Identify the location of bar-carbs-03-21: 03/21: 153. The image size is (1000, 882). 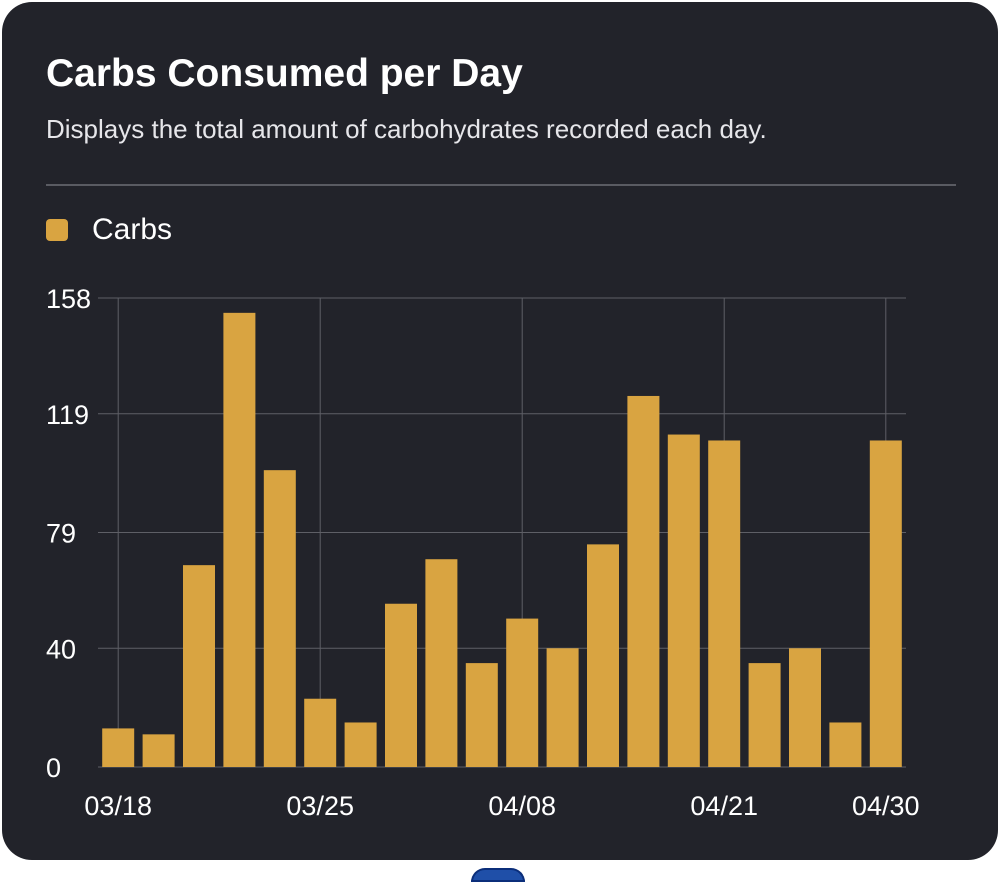
(239, 539).